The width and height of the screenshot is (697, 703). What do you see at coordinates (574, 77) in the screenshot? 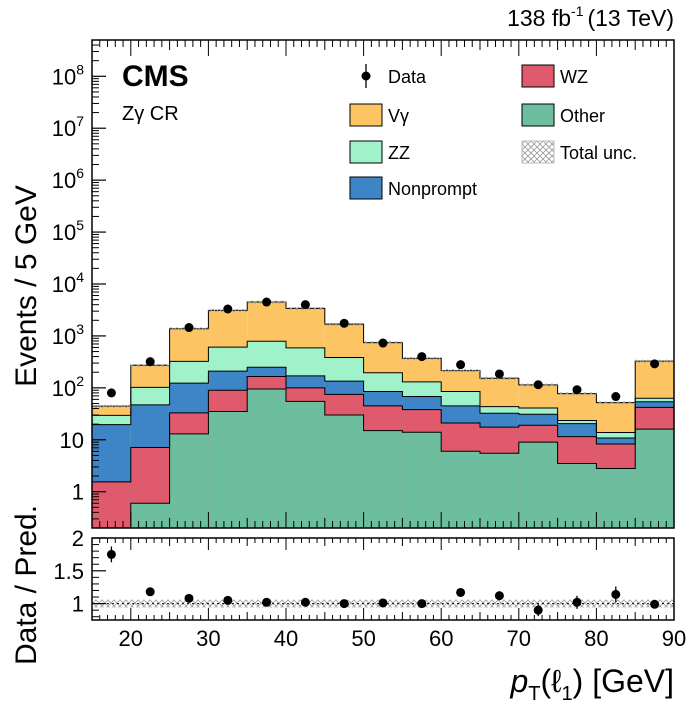
I see `legend-label-wz: WZ` at bounding box center [574, 77].